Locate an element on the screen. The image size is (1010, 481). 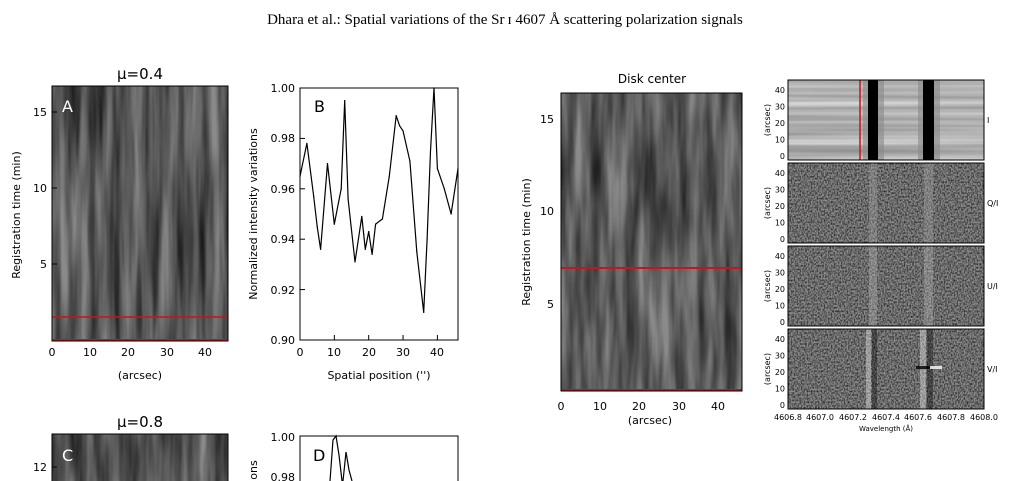
disk-ytick: 5 is located at coordinates (550, 304).